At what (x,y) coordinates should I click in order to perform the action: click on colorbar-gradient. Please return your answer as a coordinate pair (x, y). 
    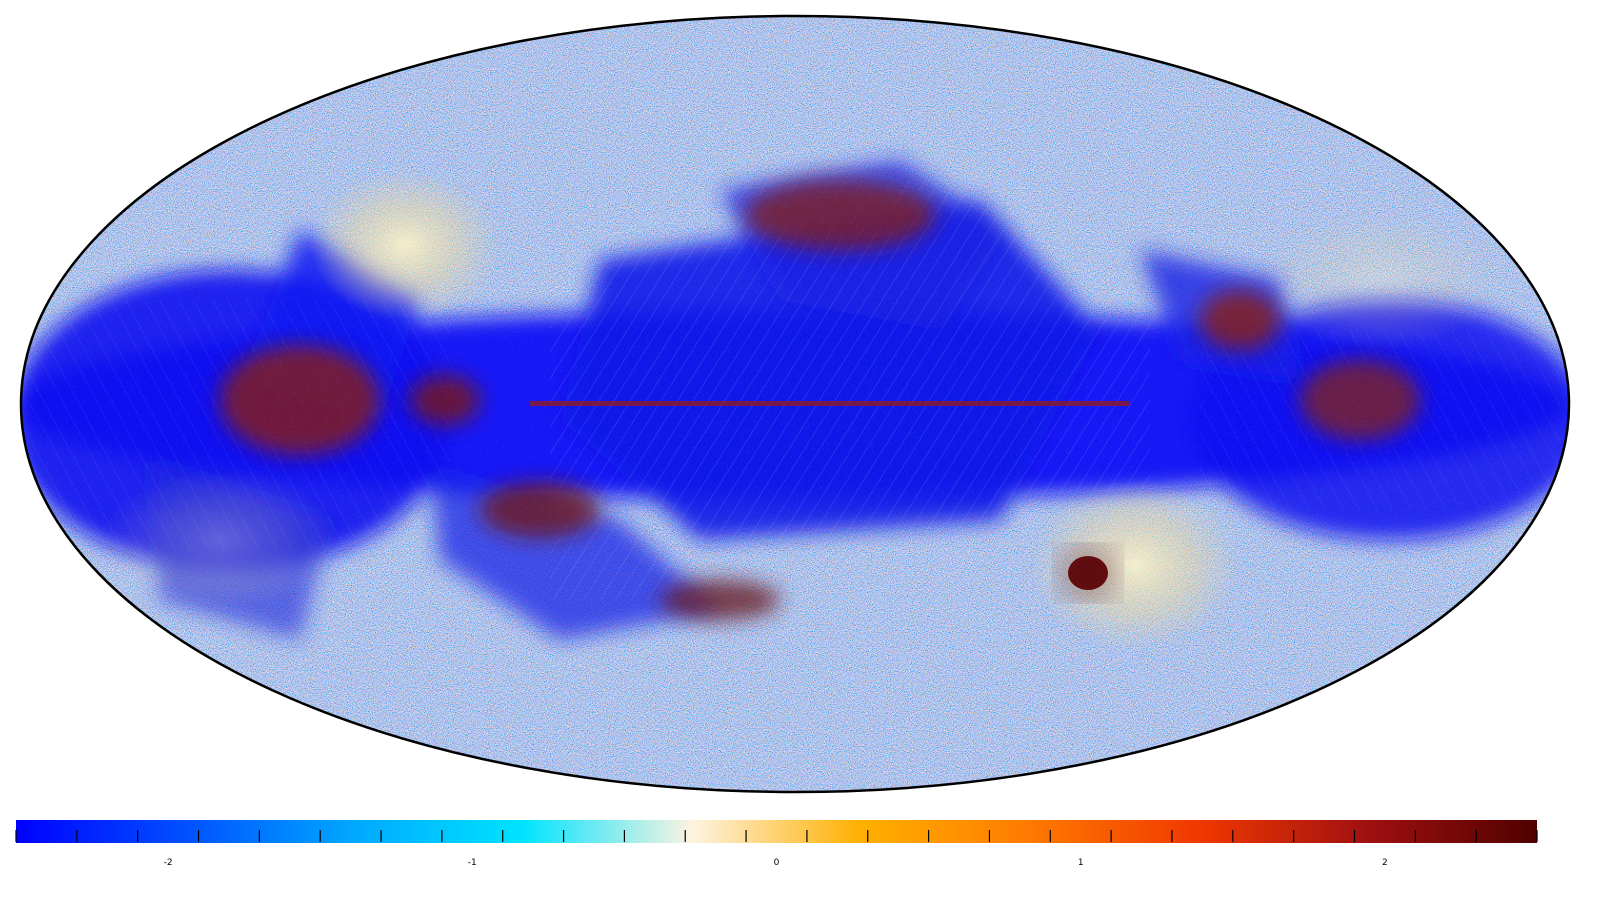
    Looking at the image, I should click on (776, 831).